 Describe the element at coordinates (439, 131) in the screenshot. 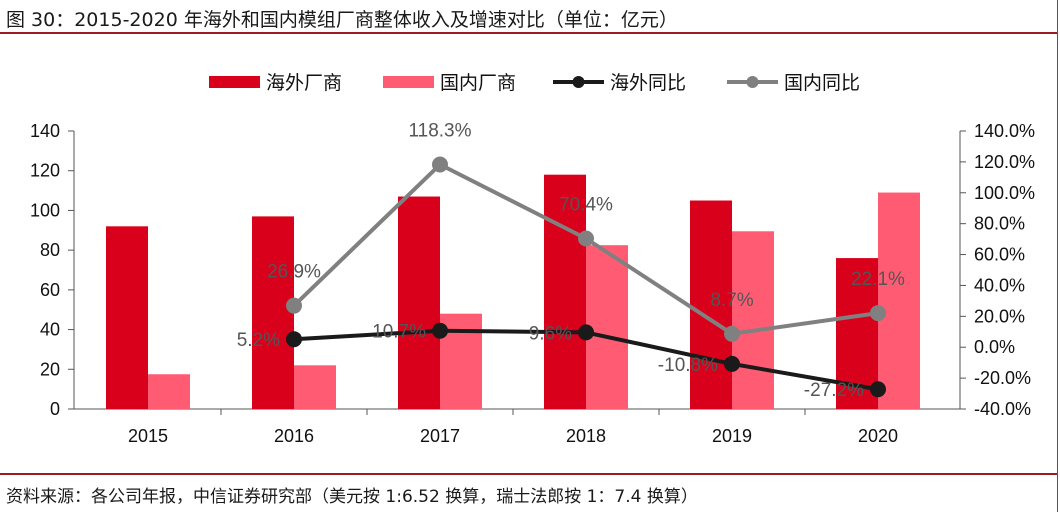

I see `data-label-domestic-yoy: 118.3%` at that location.